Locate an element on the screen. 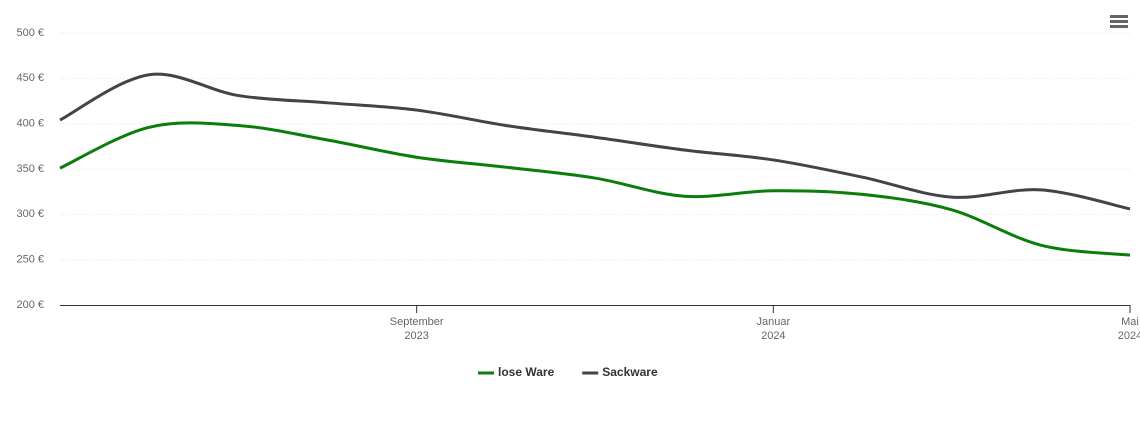 The image size is (1140, 434). menu-icon is located at coordinates (1119, 21).